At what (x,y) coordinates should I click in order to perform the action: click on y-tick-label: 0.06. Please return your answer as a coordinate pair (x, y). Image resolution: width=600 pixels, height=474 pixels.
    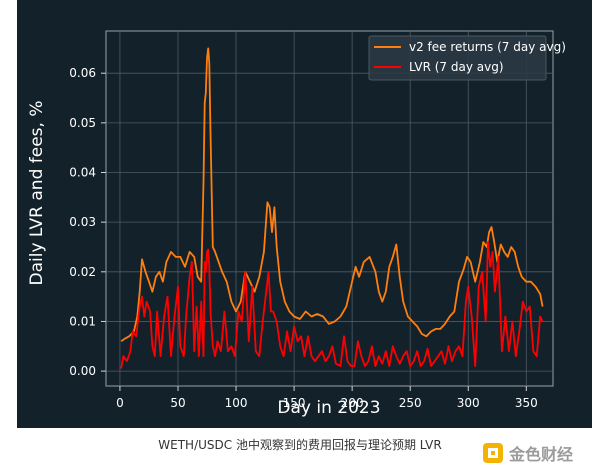
    Looking at the image, I should click on (82, 73).